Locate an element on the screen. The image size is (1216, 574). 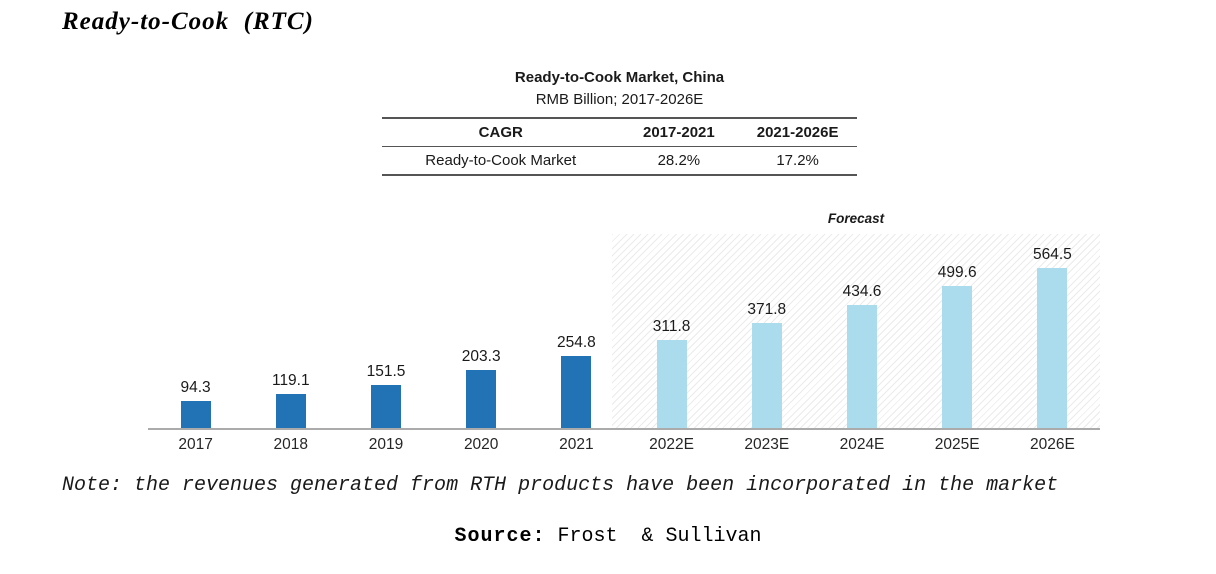
bar-2021 is located at coordinates (576, 391).